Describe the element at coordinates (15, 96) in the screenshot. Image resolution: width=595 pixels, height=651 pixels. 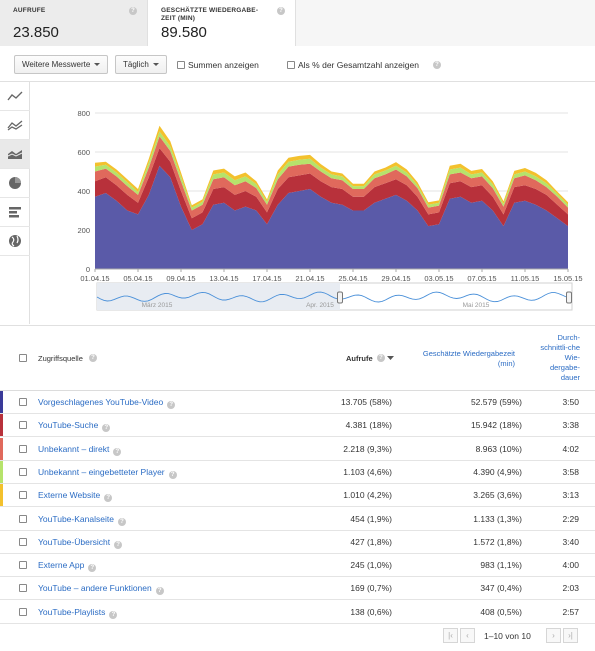
I see `line-chart-icon` at that location.